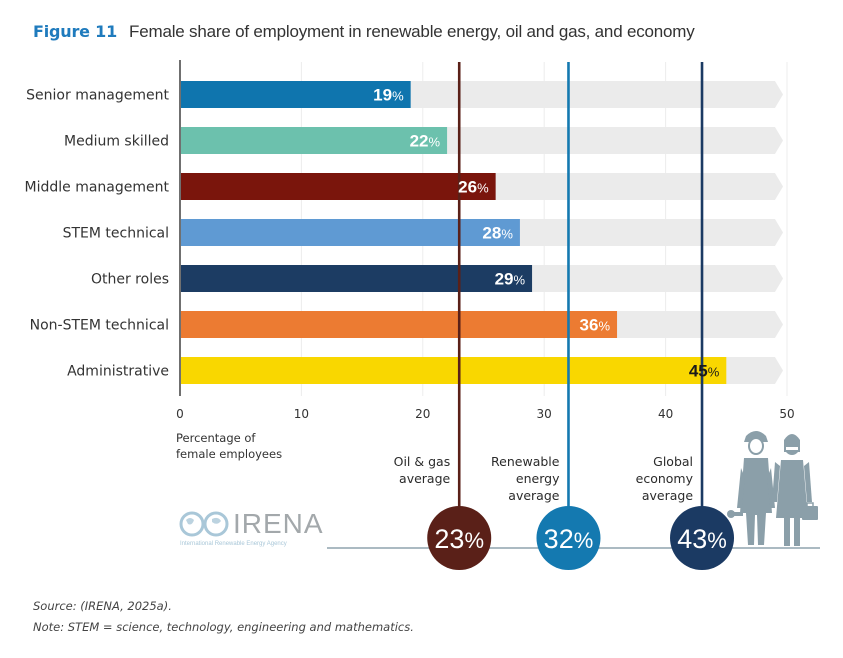 The image size is (843, 658). Describe the element at coordinates (497, 233) in the screenshot. I see `bar-value-label: 28%` at that location.